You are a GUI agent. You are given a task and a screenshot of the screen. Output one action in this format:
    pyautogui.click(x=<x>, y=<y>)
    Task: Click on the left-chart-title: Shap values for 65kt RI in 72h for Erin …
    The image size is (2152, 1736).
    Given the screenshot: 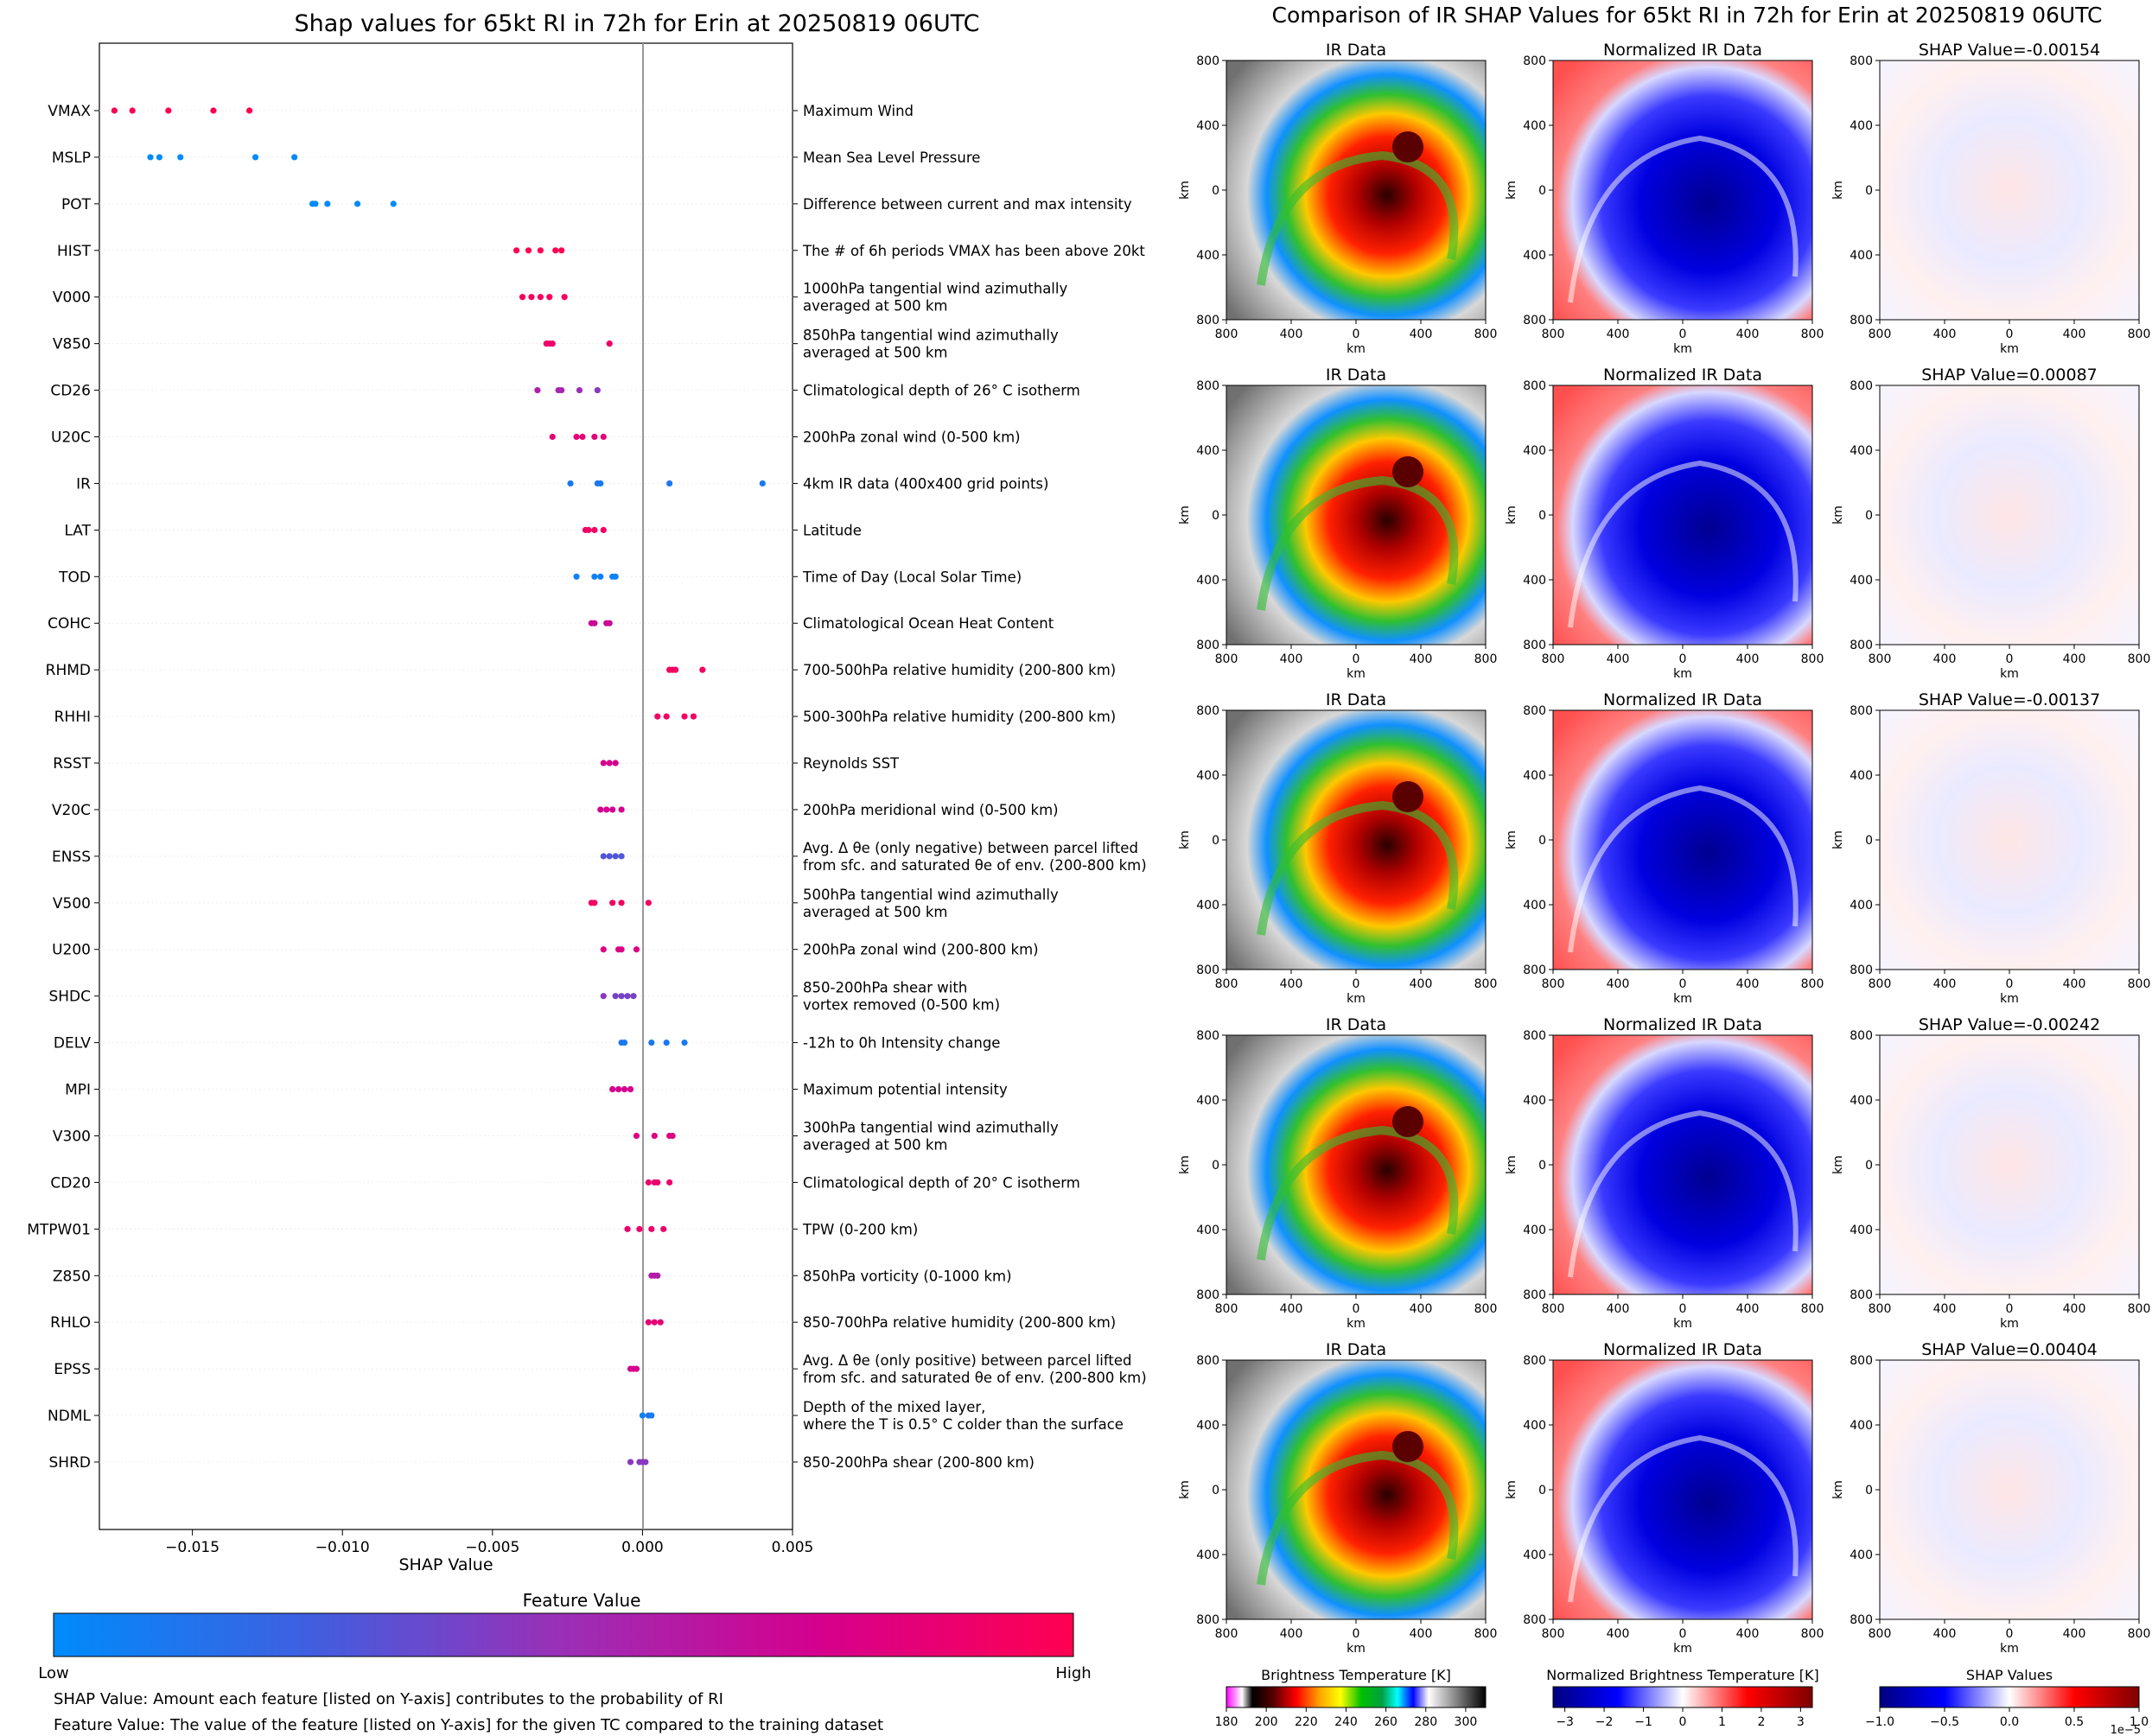 What is the action you would take?
    pyautogui.click(x=636, y=23)
    